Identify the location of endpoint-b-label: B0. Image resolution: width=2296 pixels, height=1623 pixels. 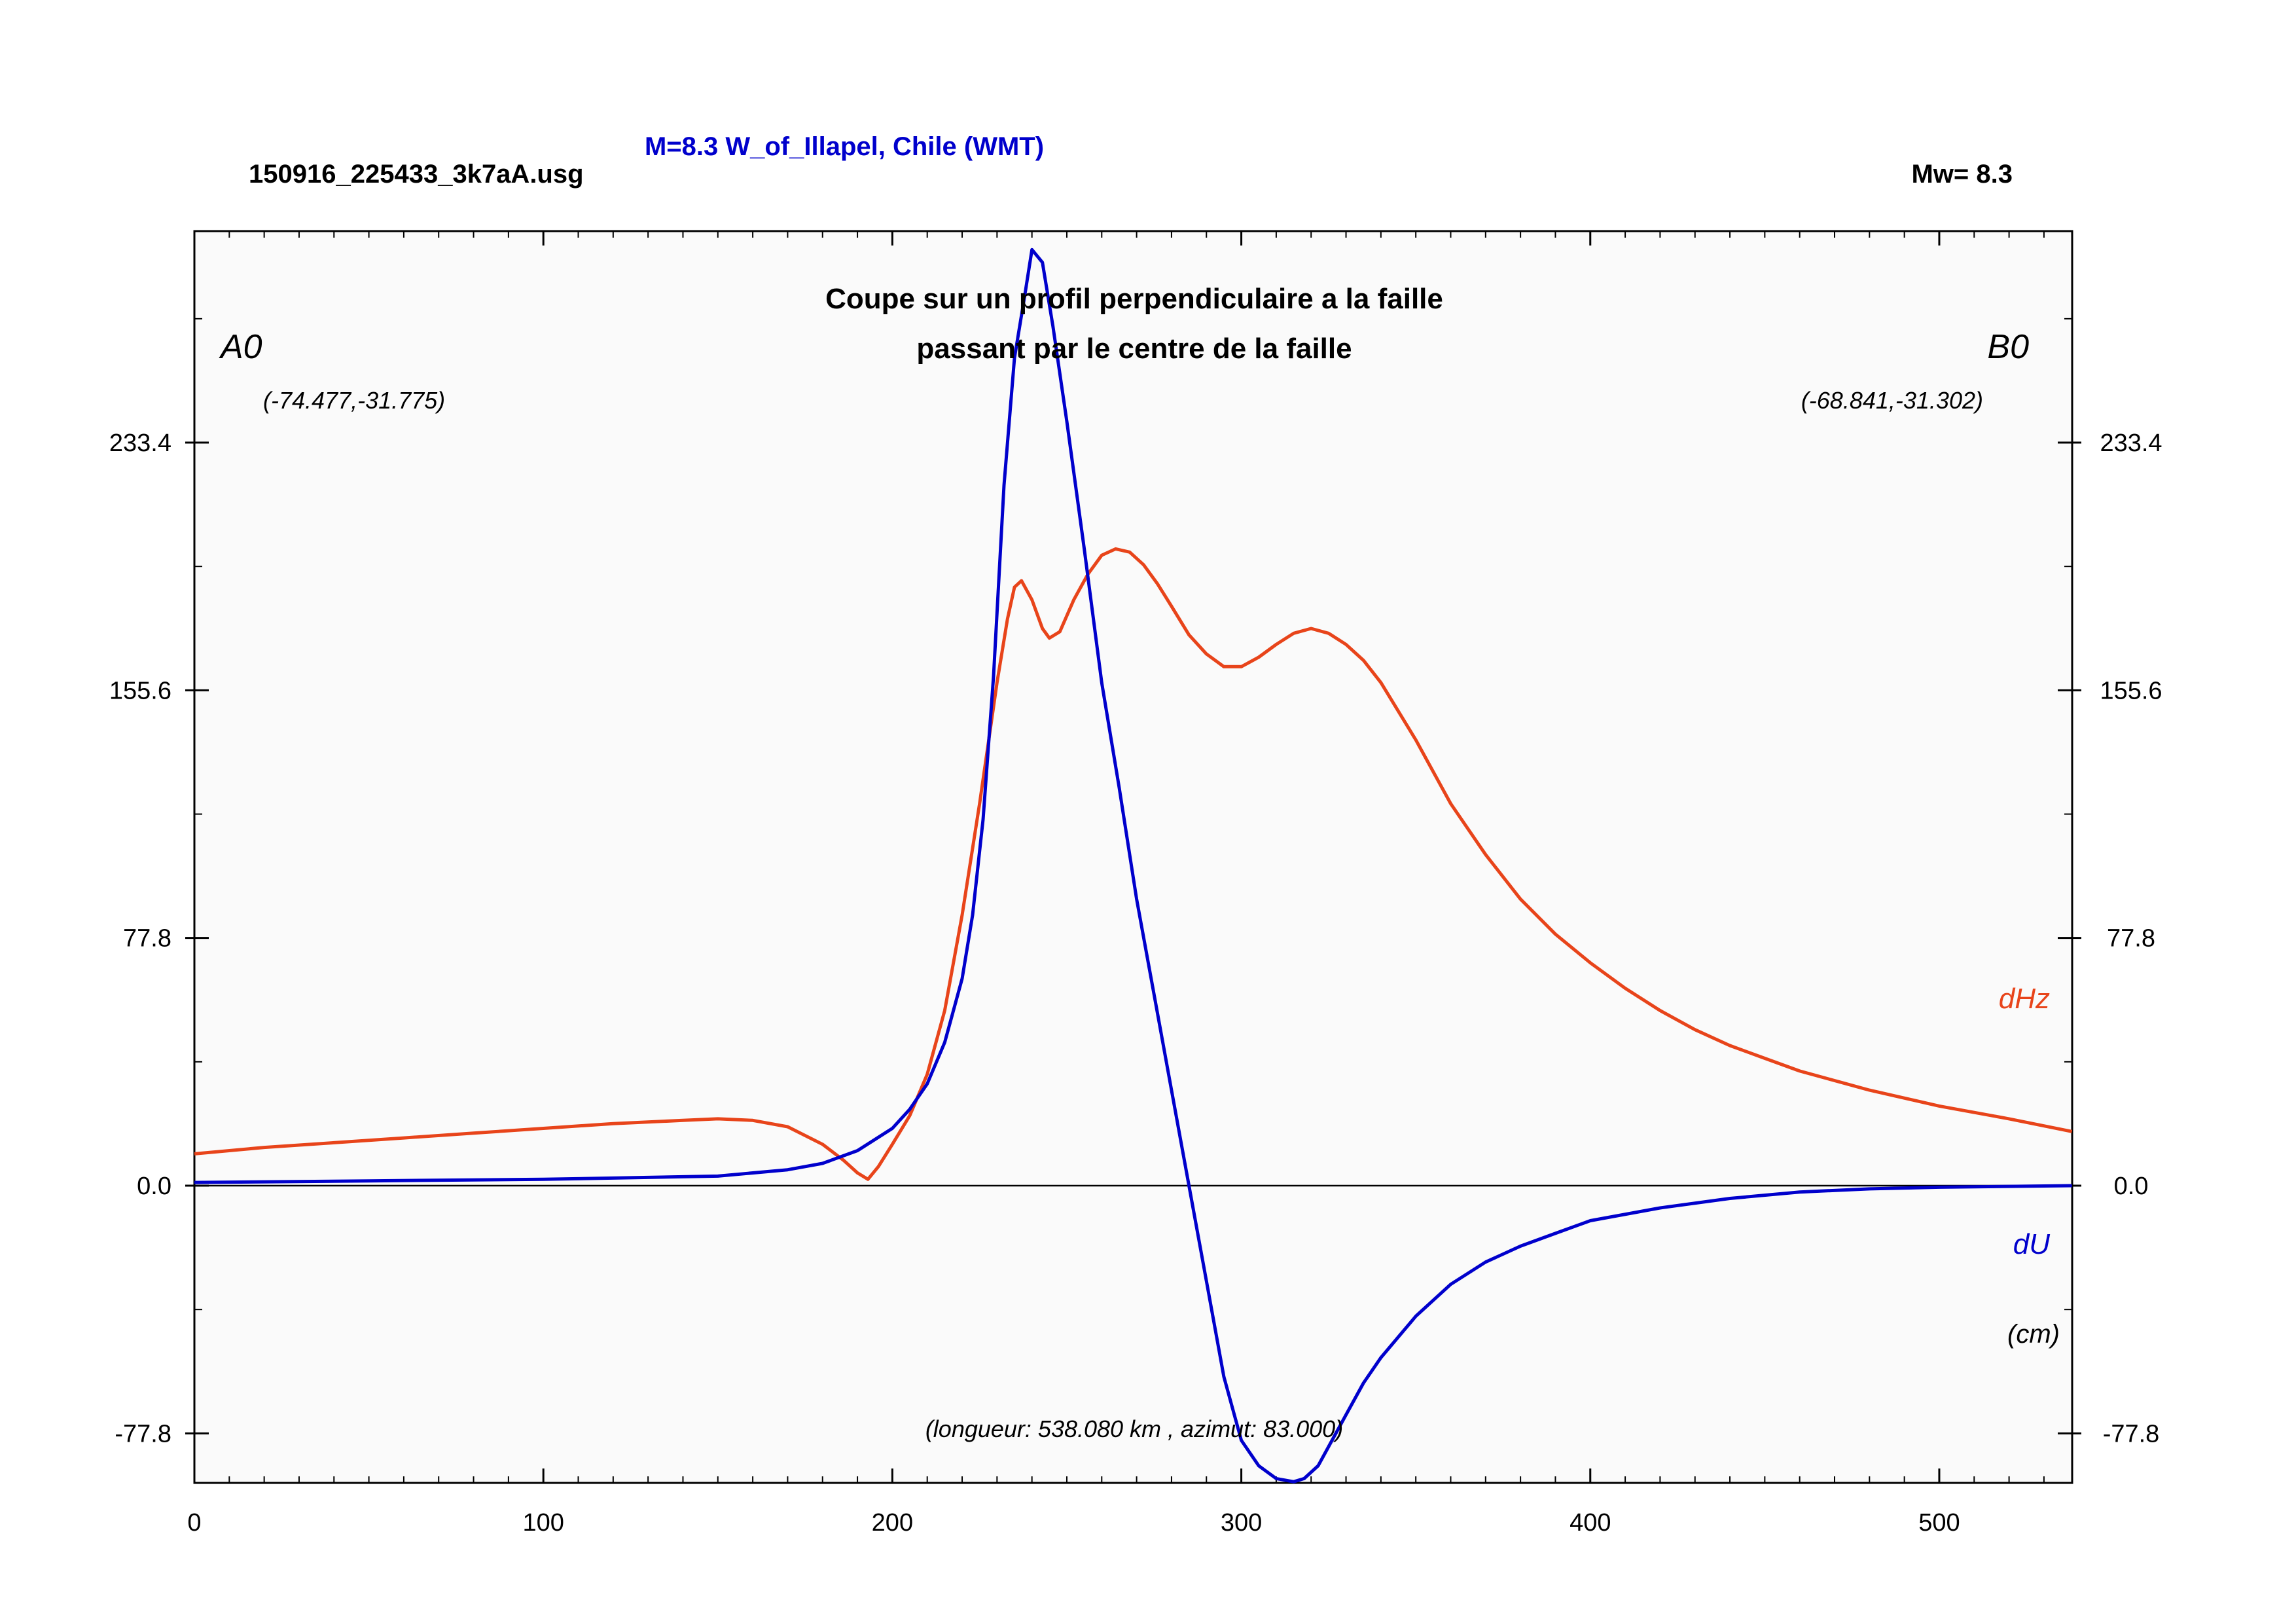
(2008, 347).